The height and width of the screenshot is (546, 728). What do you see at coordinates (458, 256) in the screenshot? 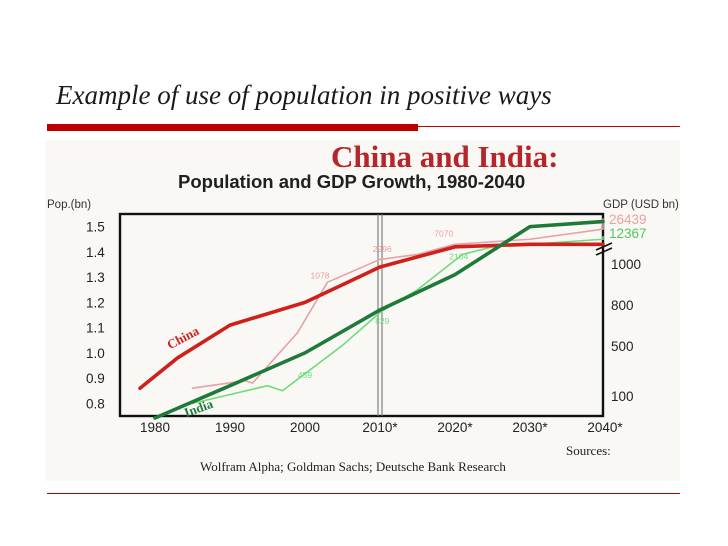
I see `gdp-data-label: 2104` at bounding box center [458, 256].